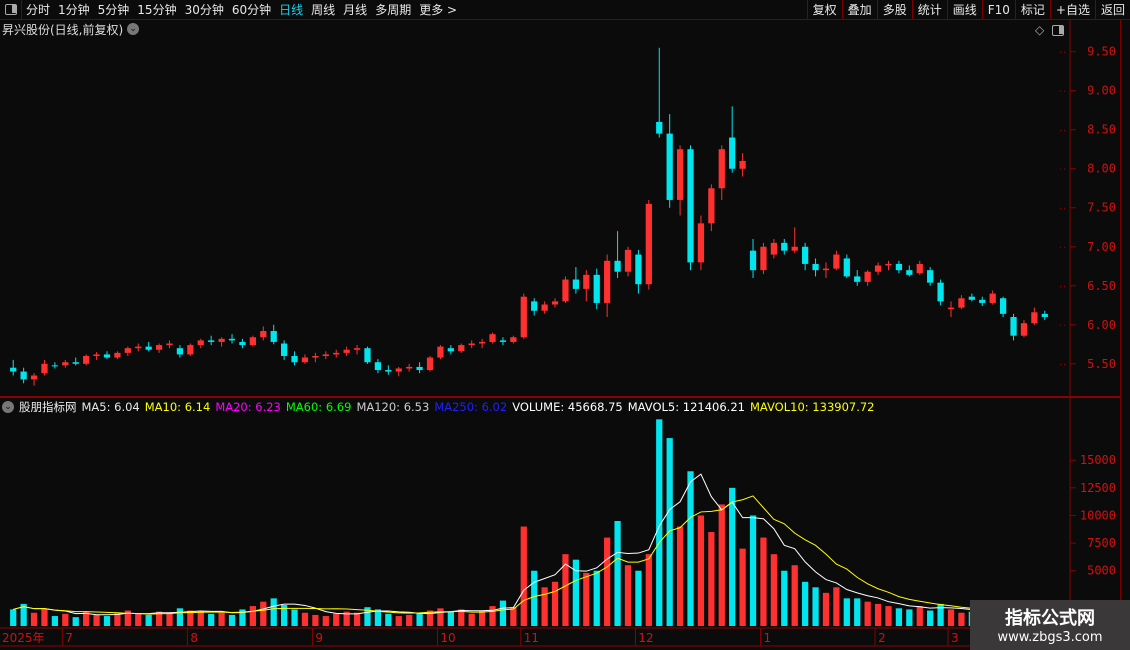  I want to click on indicator-value: VOLUME: 45668.75, so click(567, 407).